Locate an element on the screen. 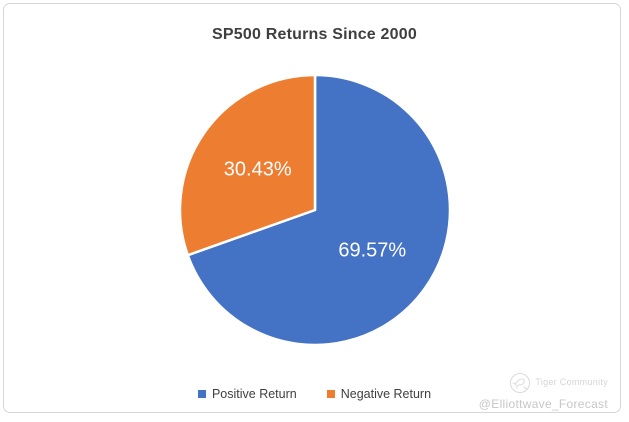  pie-data-label-positive-return: 69.57% is located at coordinates (372, 251).